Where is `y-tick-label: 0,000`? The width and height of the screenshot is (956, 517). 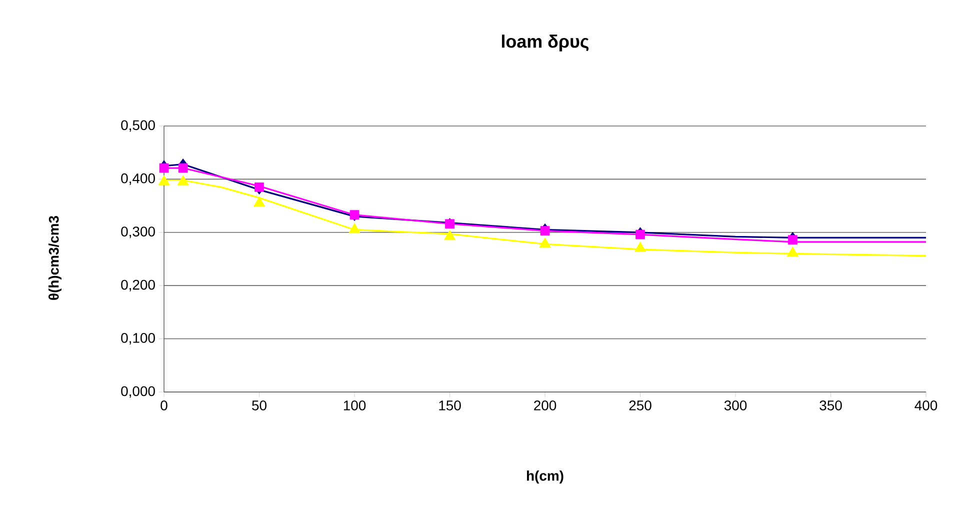
y-tick-label: 0,000 is located at coordinates (138, 392).